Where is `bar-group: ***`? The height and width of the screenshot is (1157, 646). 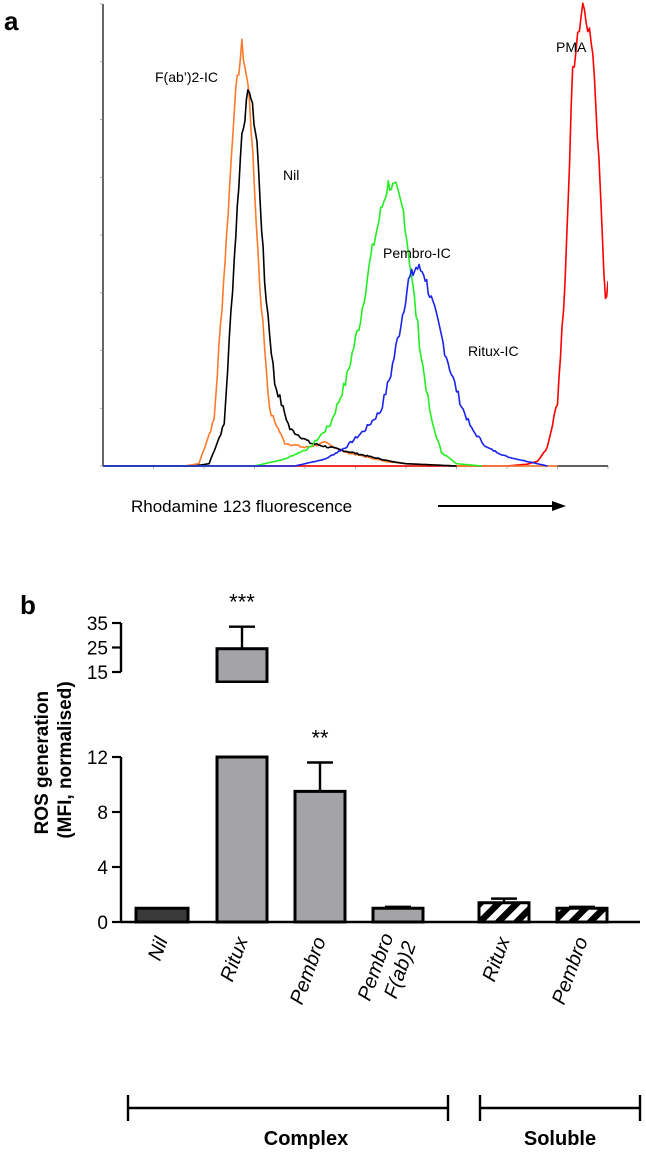
bar-group: *** is located at coordinates (242, 757).